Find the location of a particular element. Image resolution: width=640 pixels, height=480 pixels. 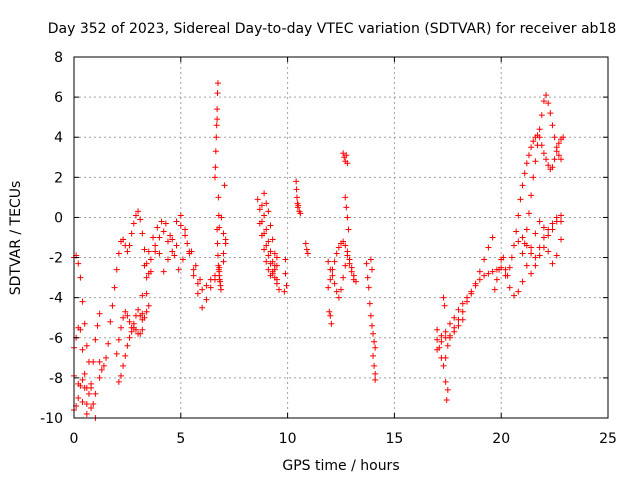

y-tick-label: -8 is located at coordinates (56, 379).